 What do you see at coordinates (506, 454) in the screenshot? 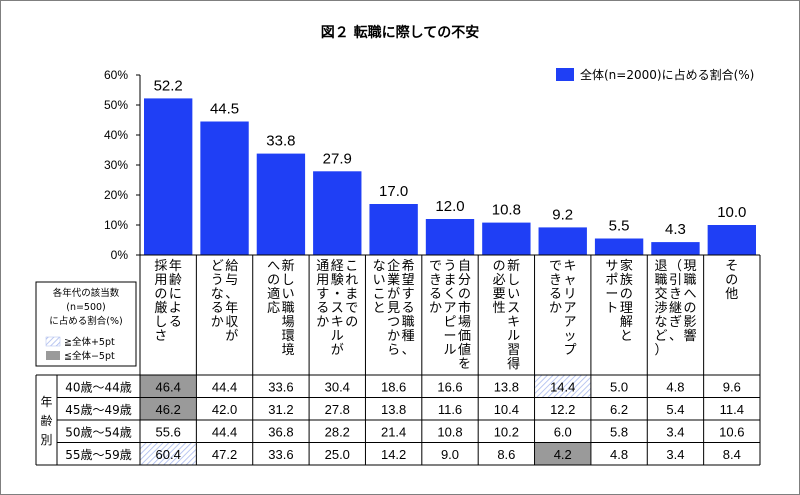
I see `table-cell: 8.6` at bounding box center [506, 454].